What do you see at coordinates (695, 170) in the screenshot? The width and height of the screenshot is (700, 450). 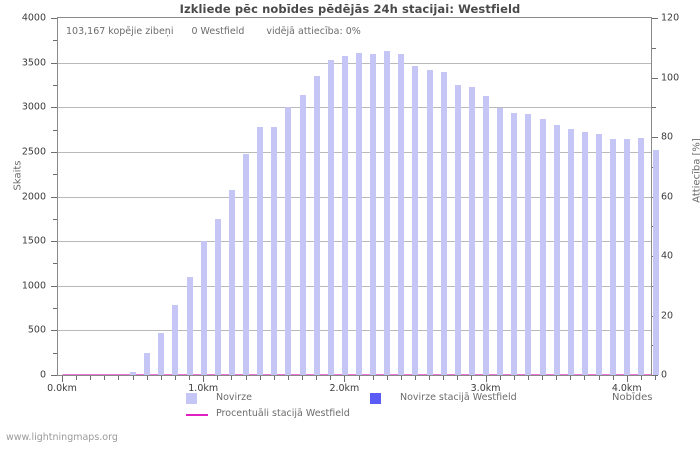 I see `y-axis-title-right: Attiecība [%]` at bounding box center [695, 170].